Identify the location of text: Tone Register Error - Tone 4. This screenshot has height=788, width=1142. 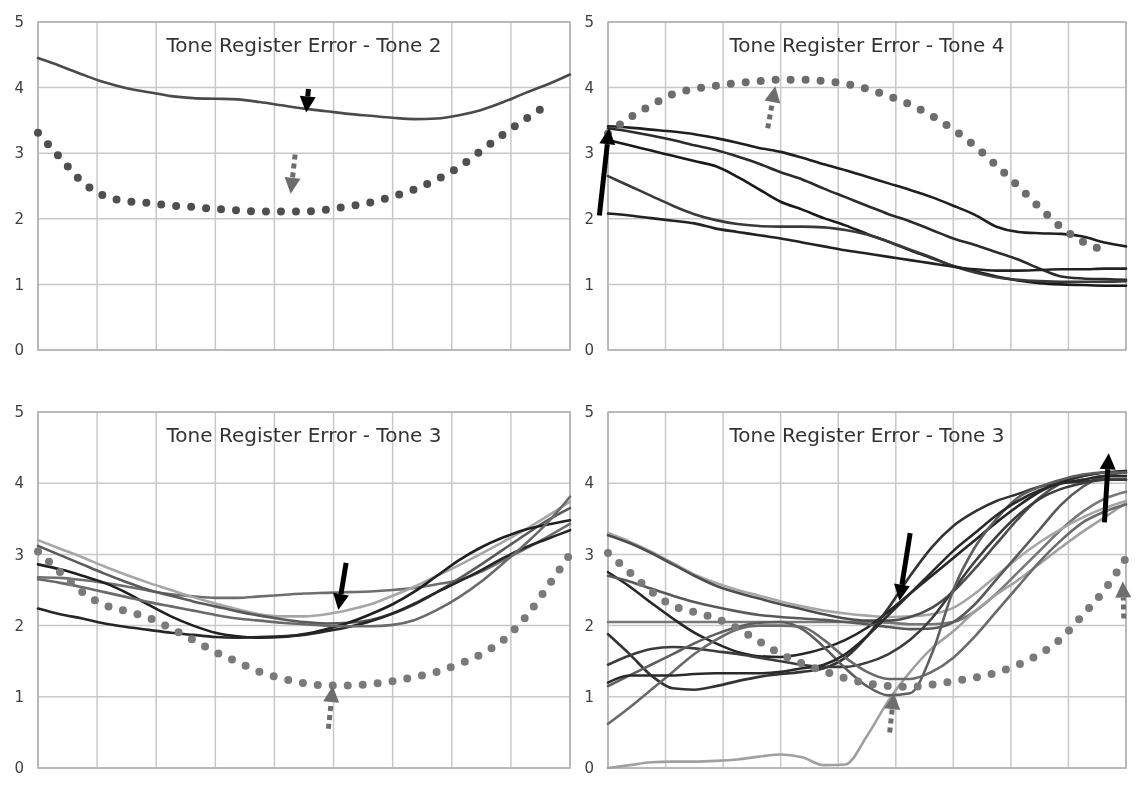
(866, 45).